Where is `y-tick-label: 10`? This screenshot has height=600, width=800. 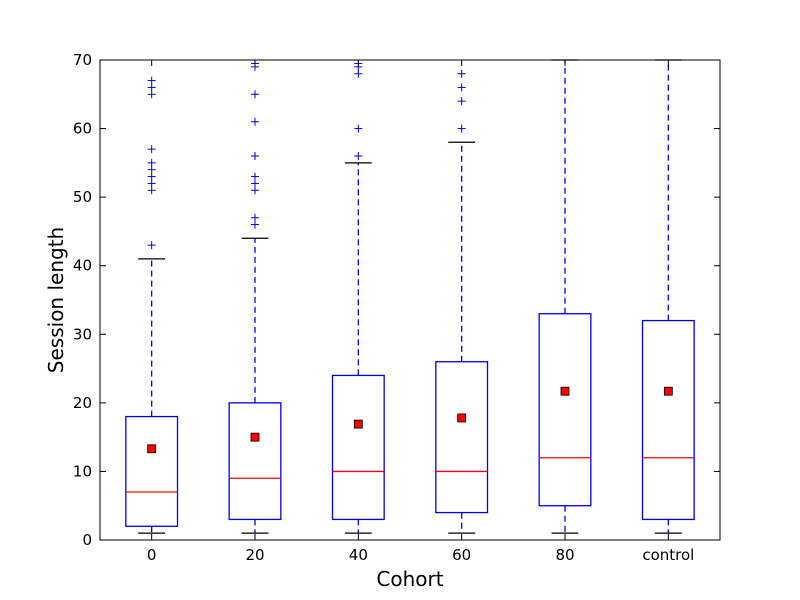 y-tick-label: 10 is located at coordinates (82, 471).